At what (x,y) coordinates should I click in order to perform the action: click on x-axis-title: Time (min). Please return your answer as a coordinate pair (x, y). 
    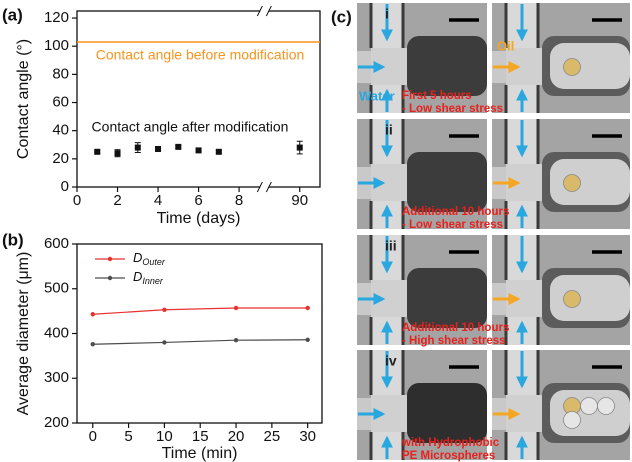
    Looking at the image, I should click on (200, 453).